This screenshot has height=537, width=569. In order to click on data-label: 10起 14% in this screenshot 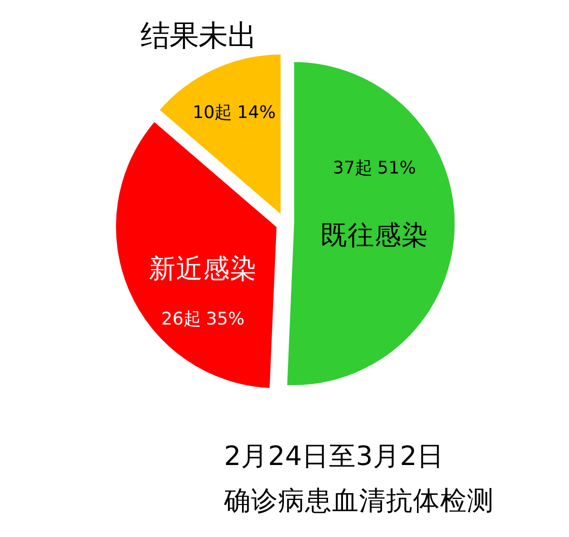, I will do `click(234, 112)`.